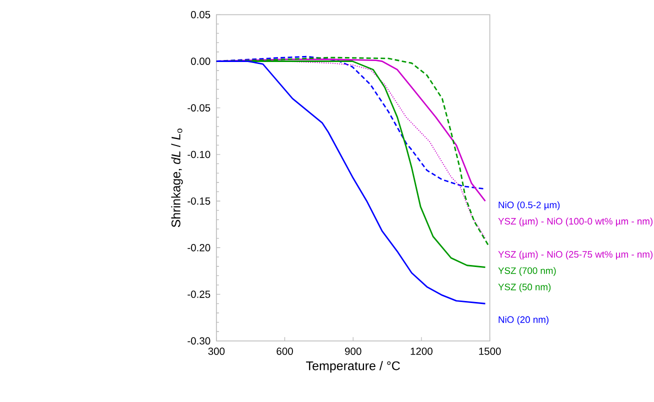  What do you see at coordinates (199, 340) in the screenshot?
I see `y-tick-label: -0.30` at bounding box center [199, 340].